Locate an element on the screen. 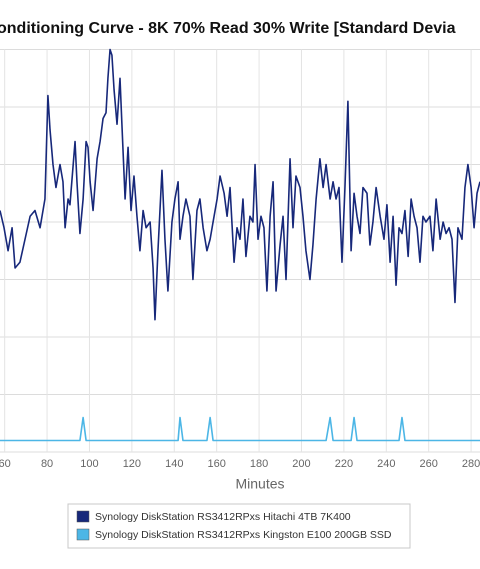 The image size is (480, 569). x-tick-label: 100 is located at coordinates (89, 464).